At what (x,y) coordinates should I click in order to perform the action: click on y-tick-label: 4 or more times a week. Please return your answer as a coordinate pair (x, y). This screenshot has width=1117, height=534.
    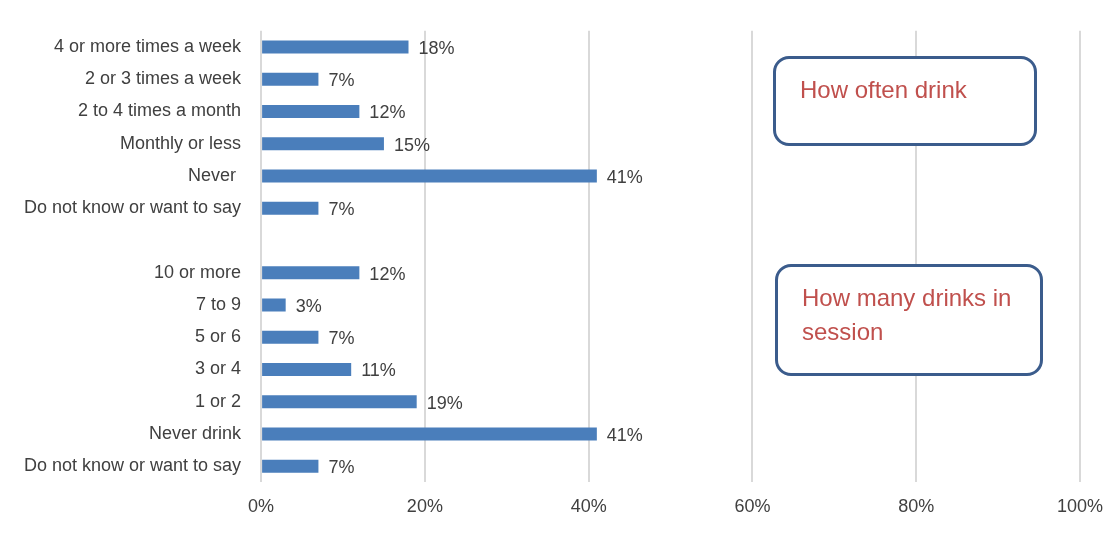
    Looking at the image, I should click on (148, 45).